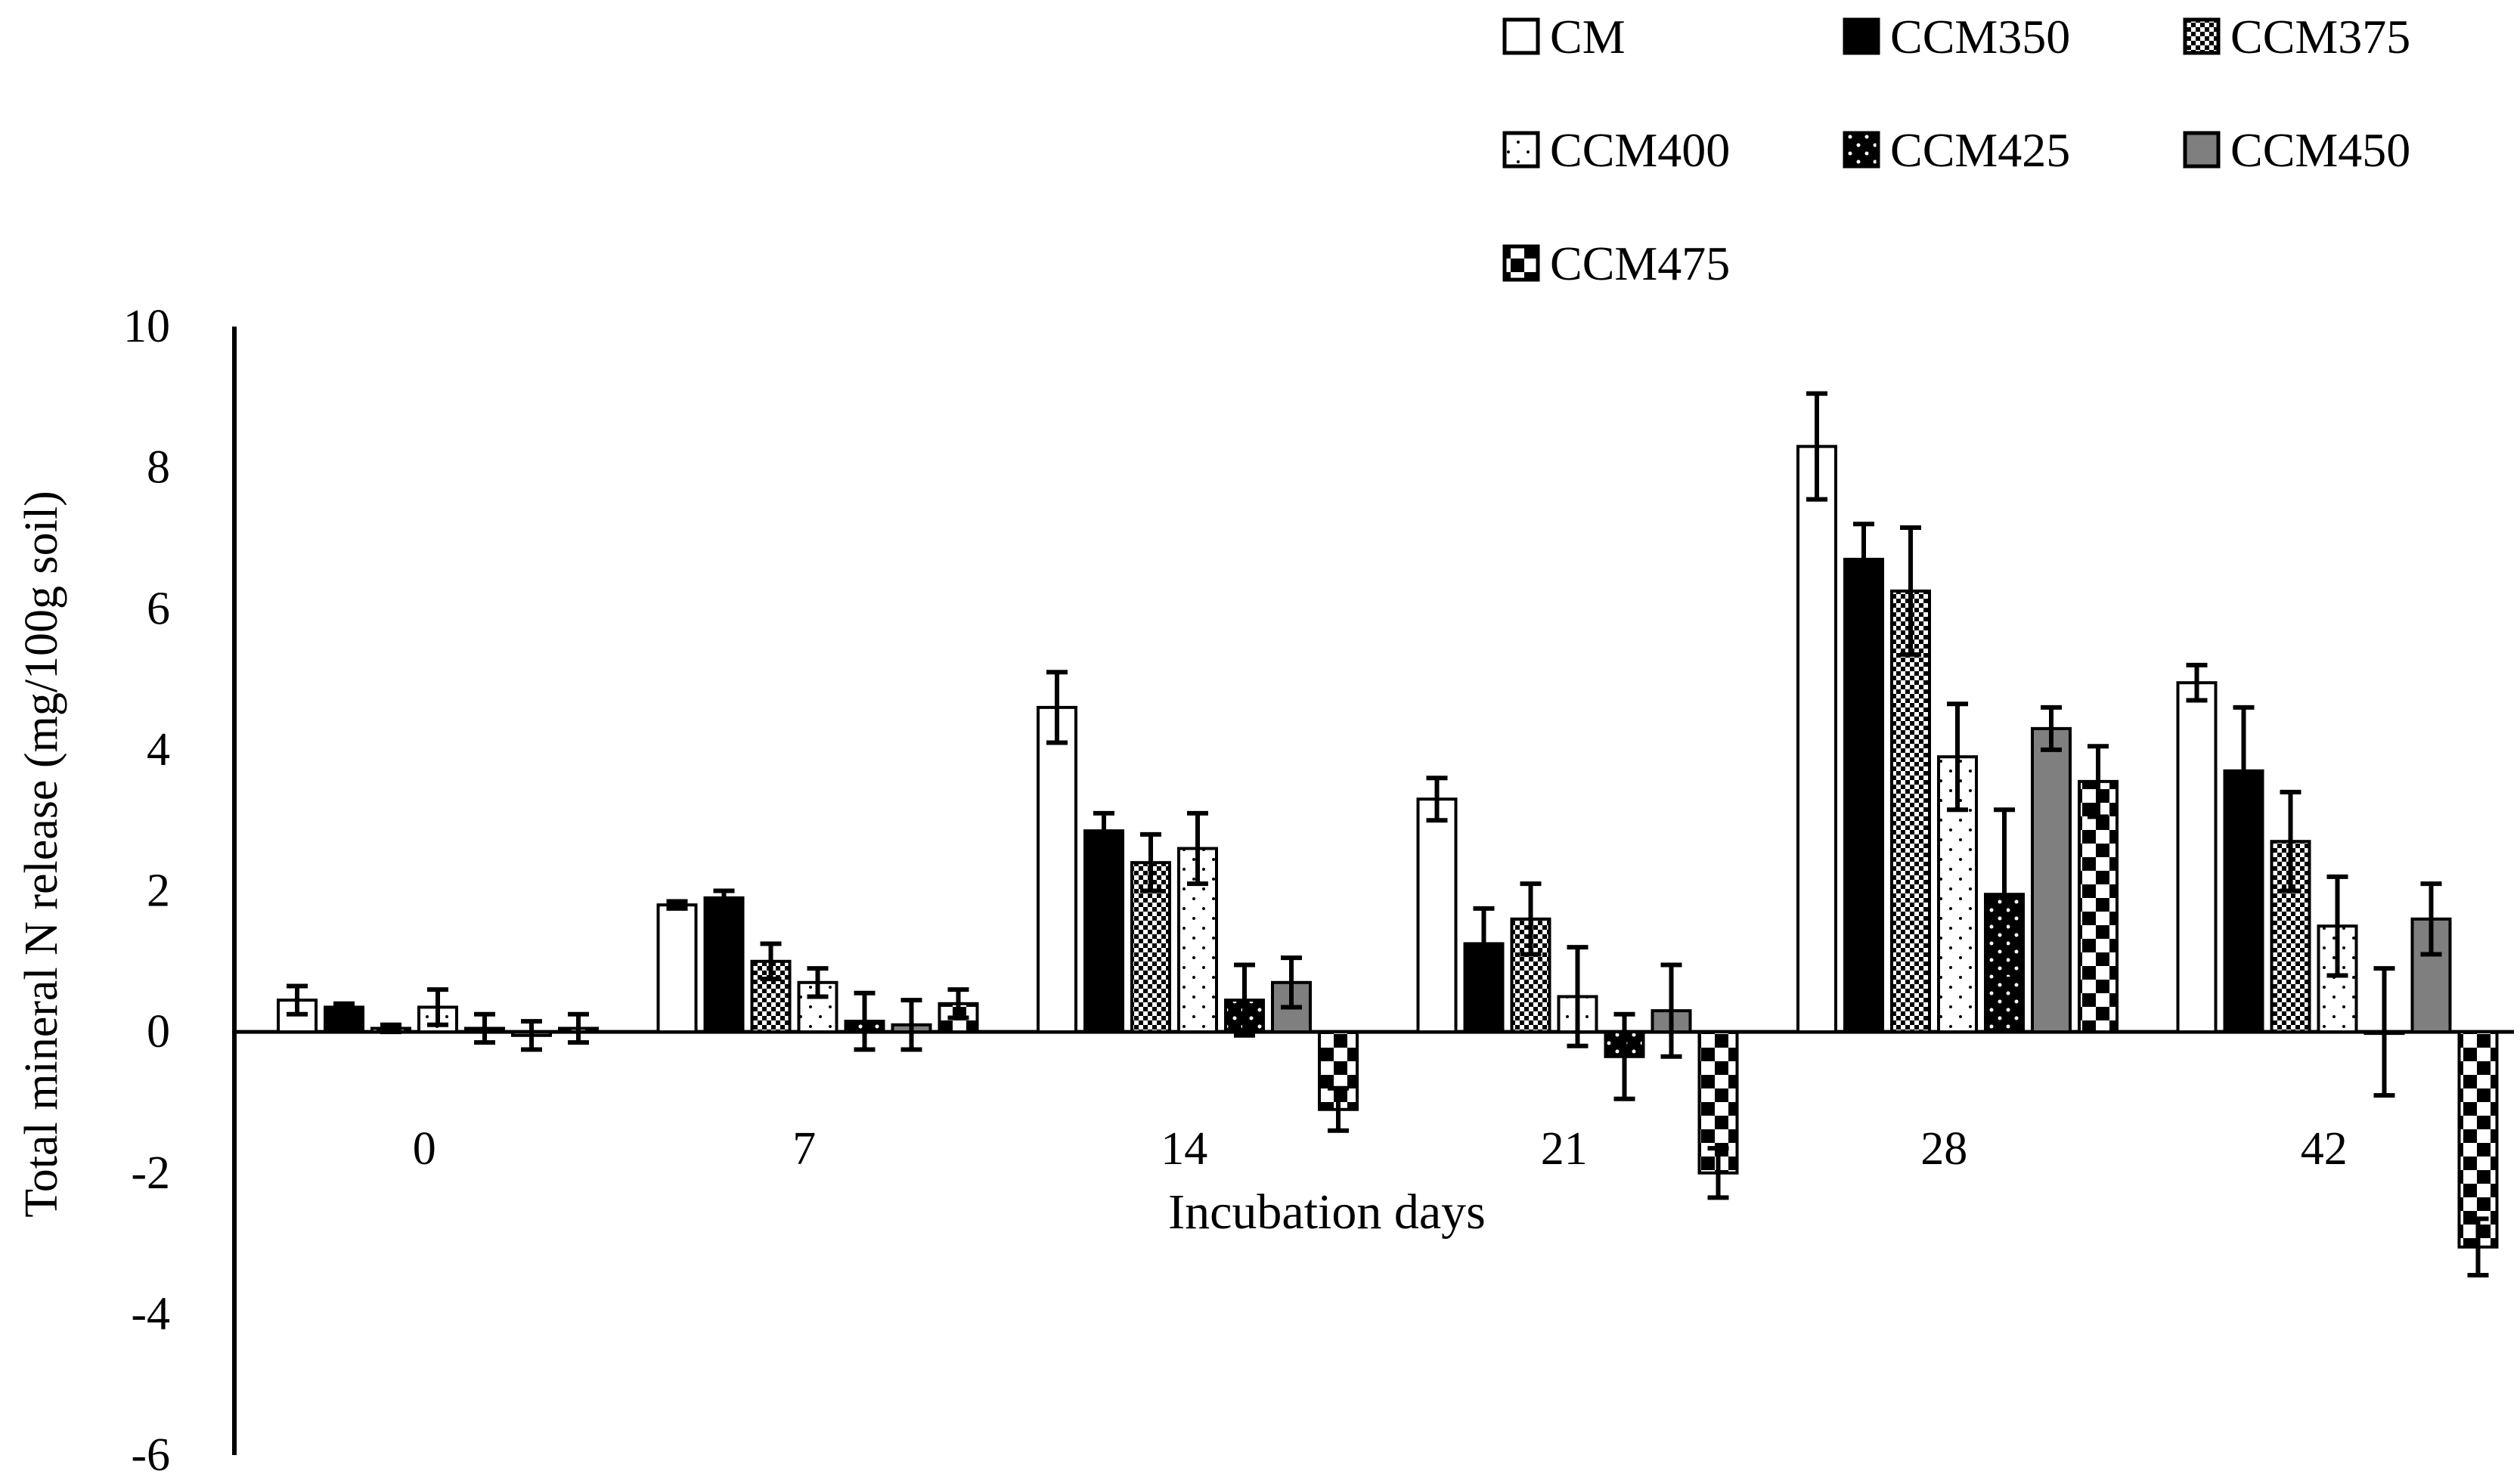 The width and height of the screenshot is (2520, 1477). Describe the element at coordinates (2320, 36) in the screenshot. I see `legend-label: CCM375` at that location.